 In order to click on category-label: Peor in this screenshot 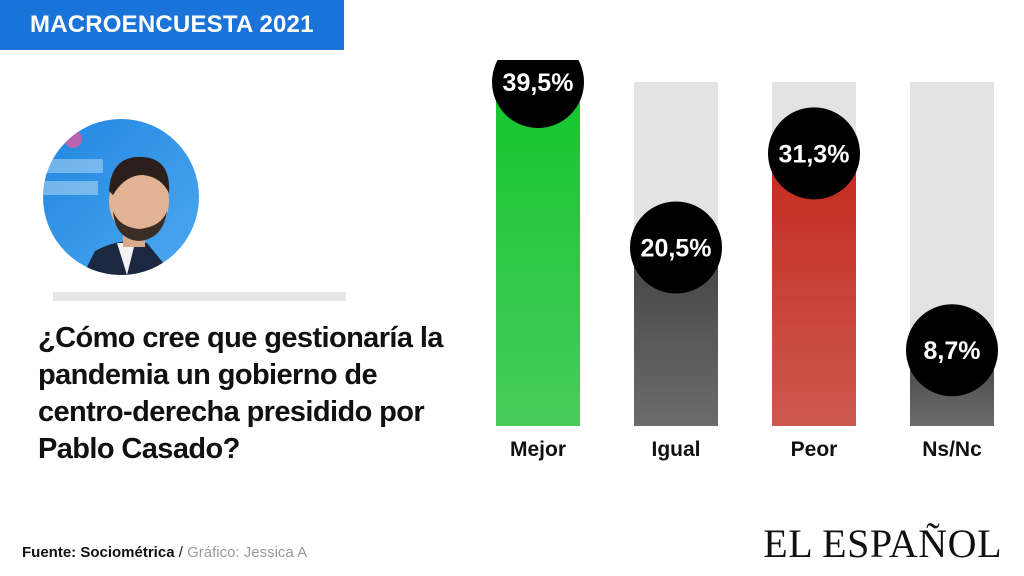, I will do `click(814, 449)`.